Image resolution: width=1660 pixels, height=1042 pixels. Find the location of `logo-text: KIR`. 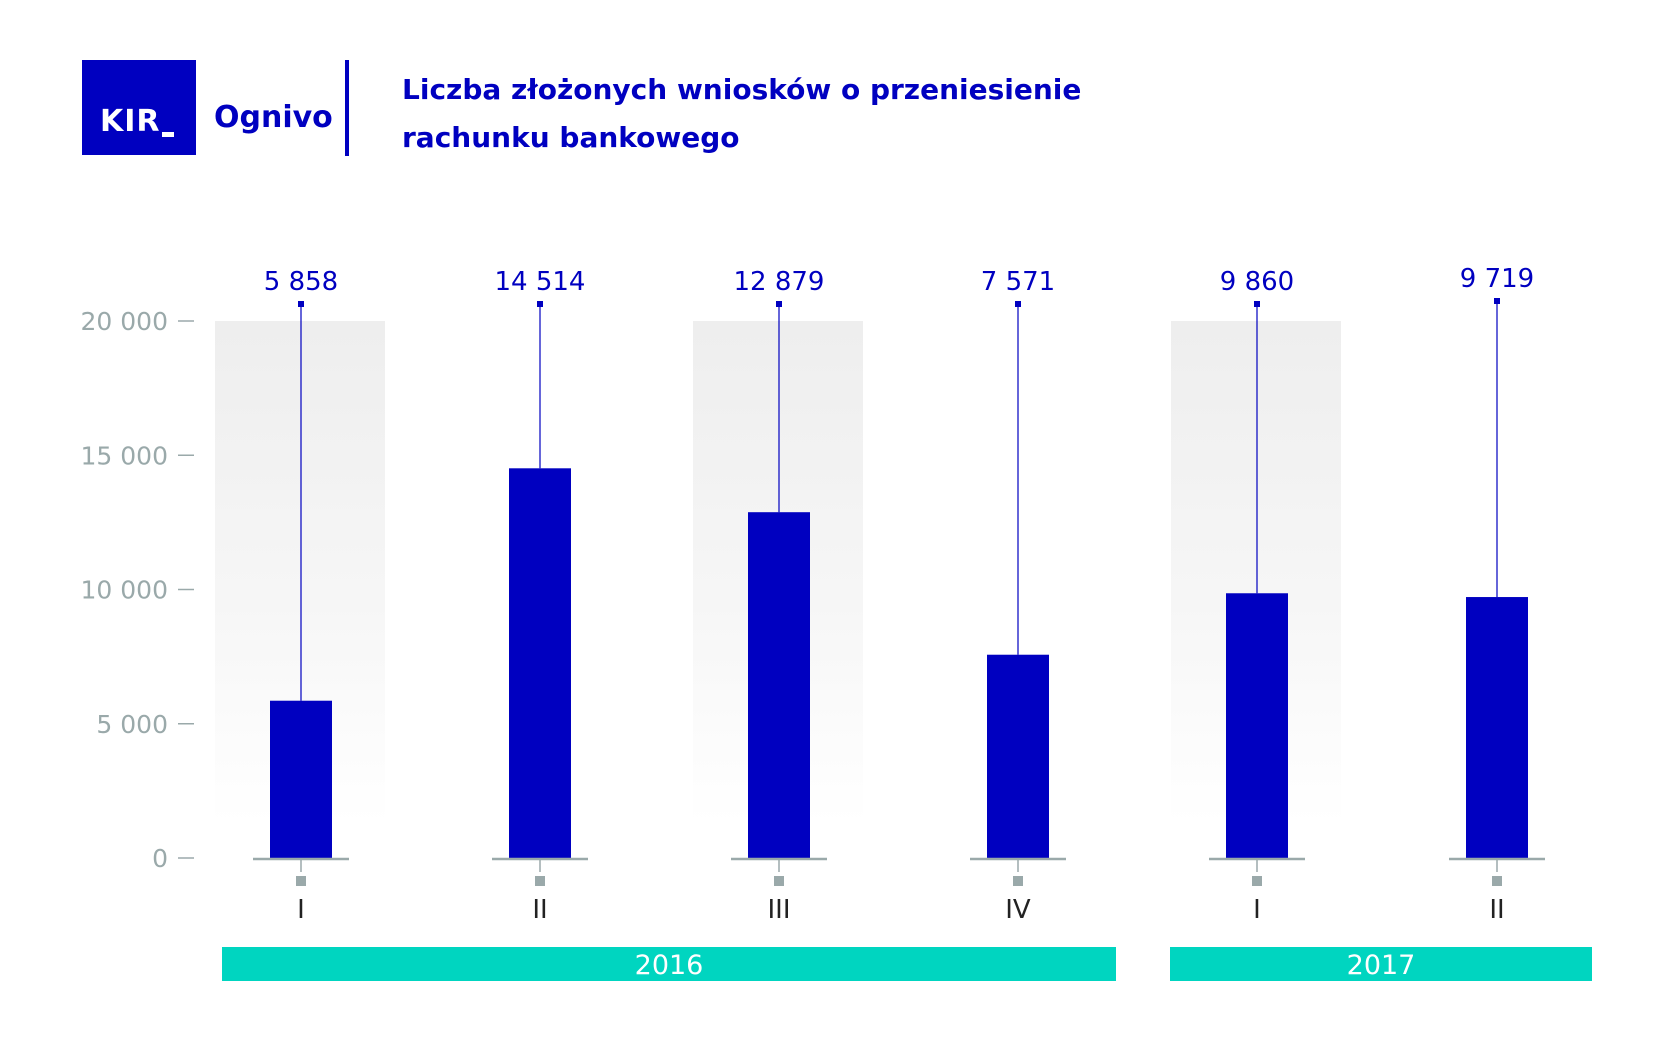

logo-text: KIR is located at coordinates (130, 121).